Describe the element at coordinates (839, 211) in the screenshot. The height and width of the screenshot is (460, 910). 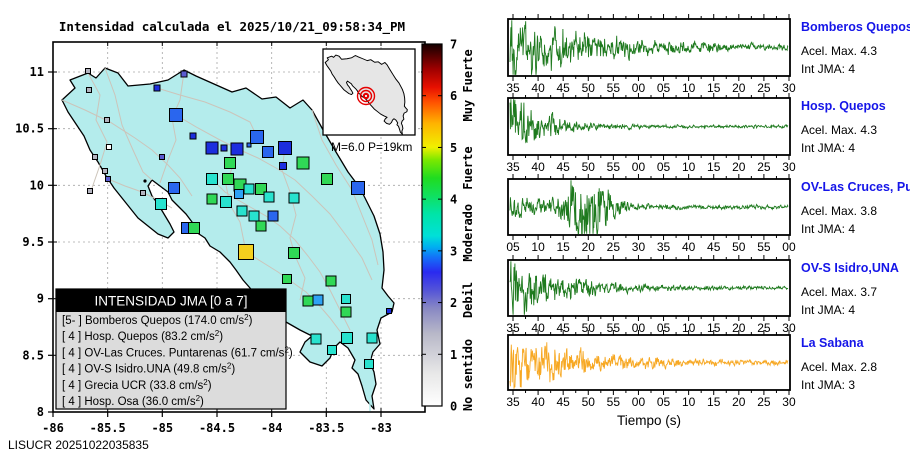
I see `station-max-acceleration: Acel. Max. 3.8` at that location.